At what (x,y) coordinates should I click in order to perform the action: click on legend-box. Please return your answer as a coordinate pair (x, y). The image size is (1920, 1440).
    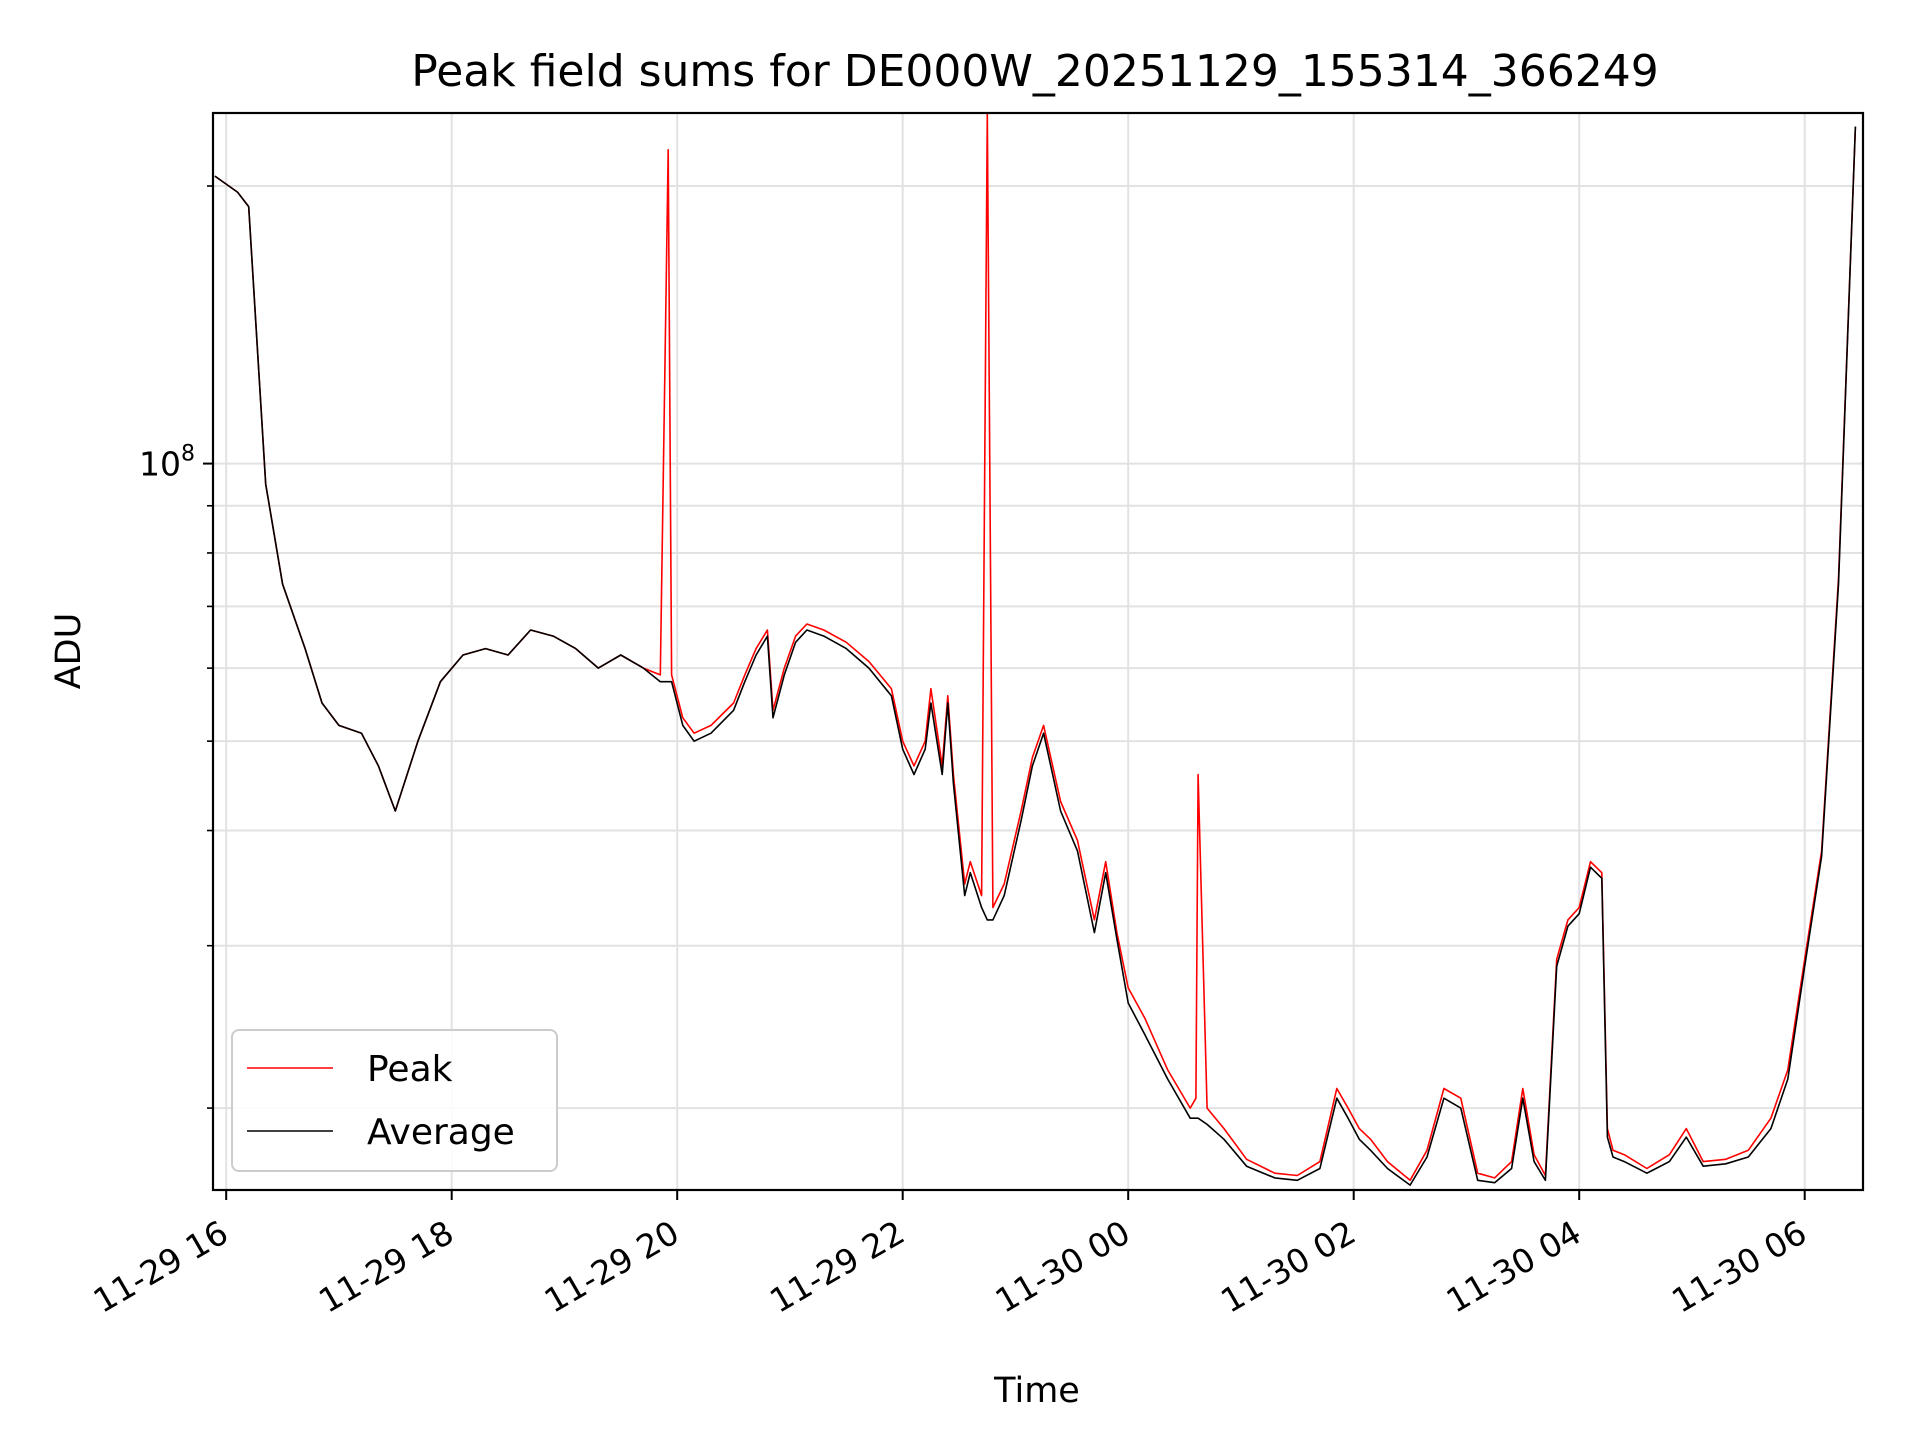
    Looking at the image, I should click on (394, 1100).